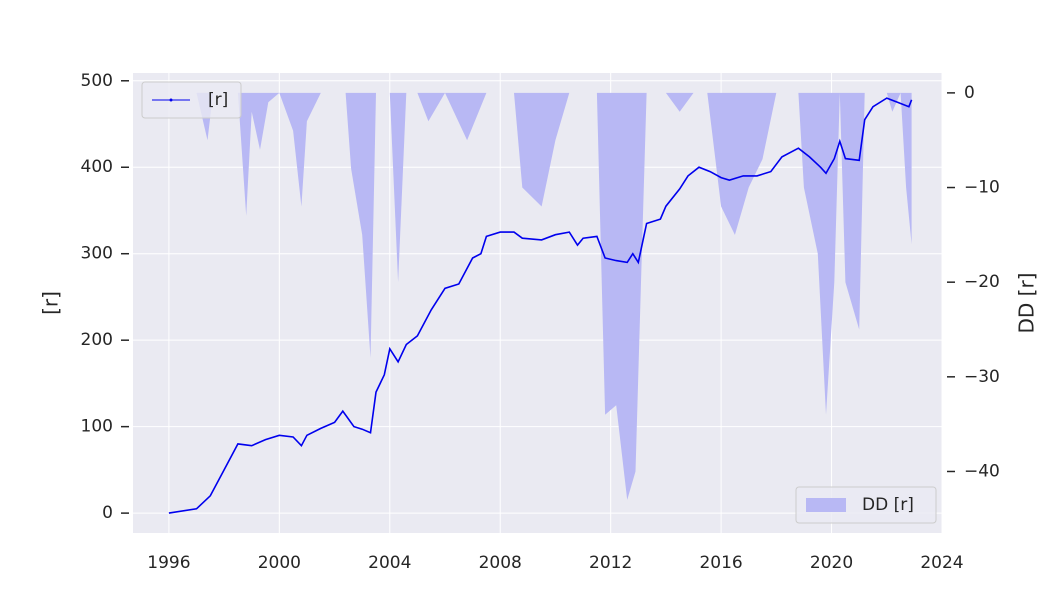  What do you see at coordinates (107, 513) in the screenshot?
I see `y-tick-label: 0` at bounding box center [107, 513].